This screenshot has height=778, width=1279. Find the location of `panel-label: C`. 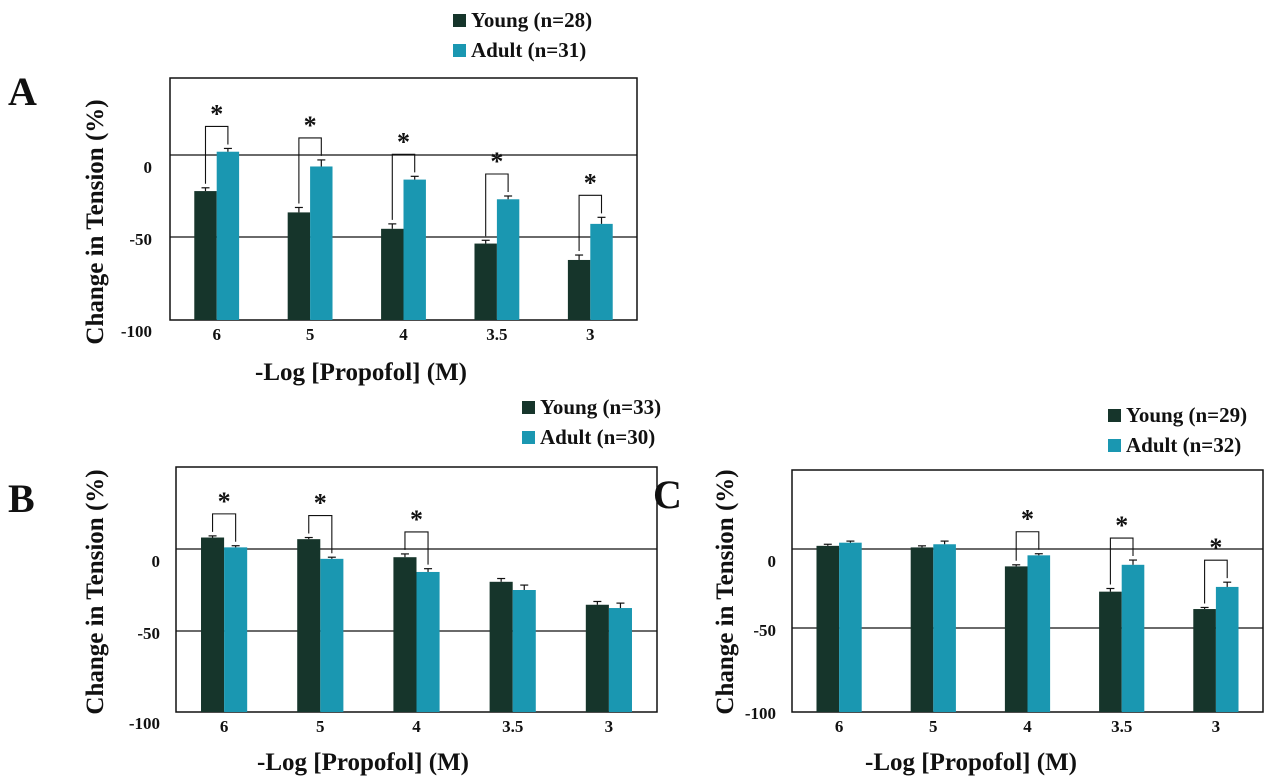

panel-label: C is located at coordinates (667, 494).